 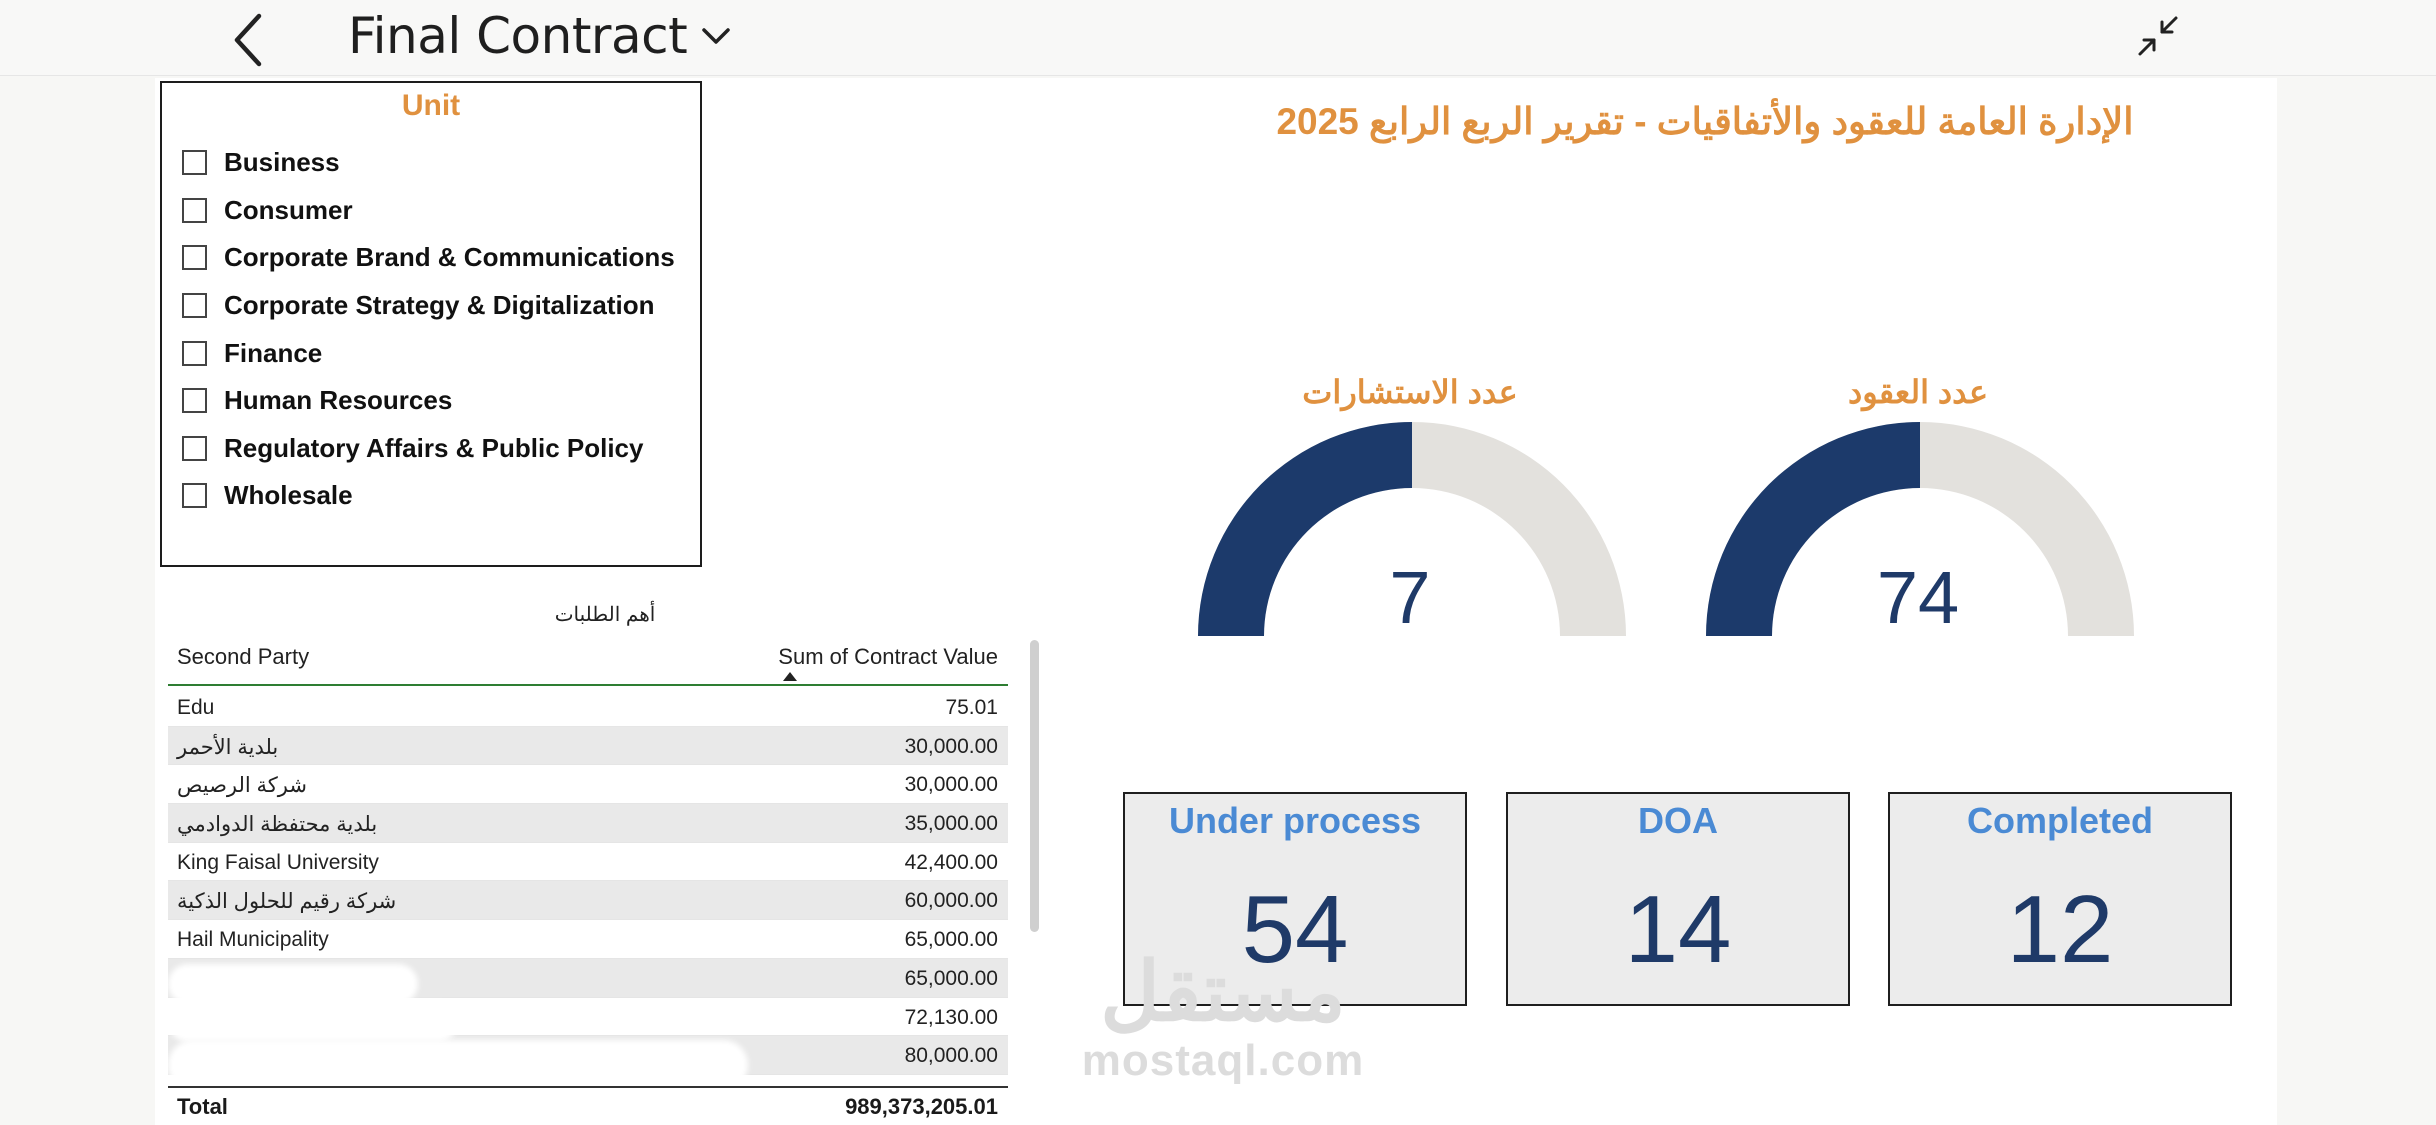 I want to click on table-row: بلدية محتفظة الدوادمي 35,000.00, so click(x=588, y=823).